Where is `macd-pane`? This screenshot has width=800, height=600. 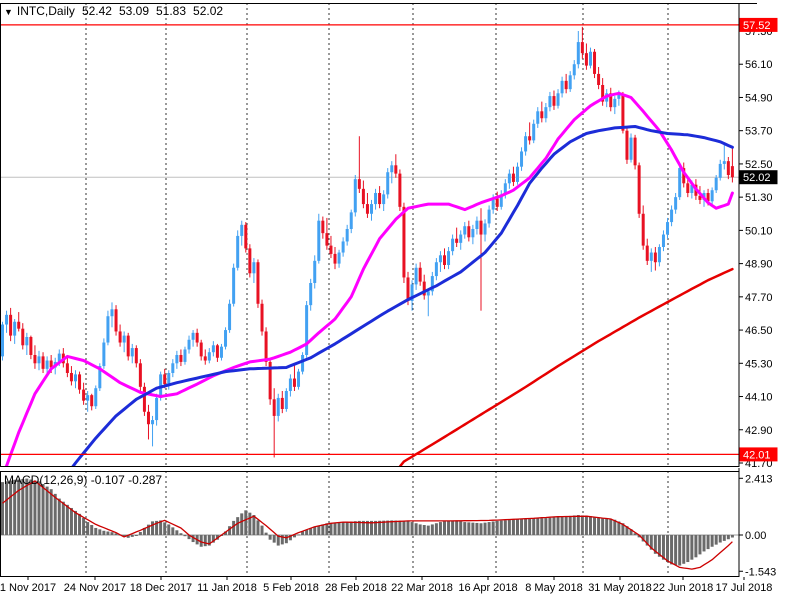
macd-pane is located at coordinates (369, 524).